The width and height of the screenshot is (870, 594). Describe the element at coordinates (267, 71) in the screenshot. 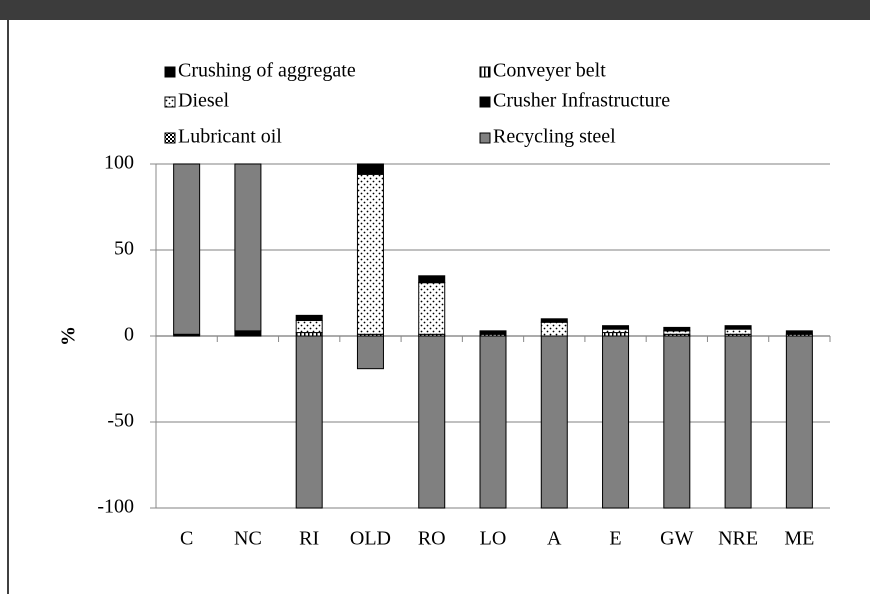

I see `legend-label: Crushing of aggregate` at that location.